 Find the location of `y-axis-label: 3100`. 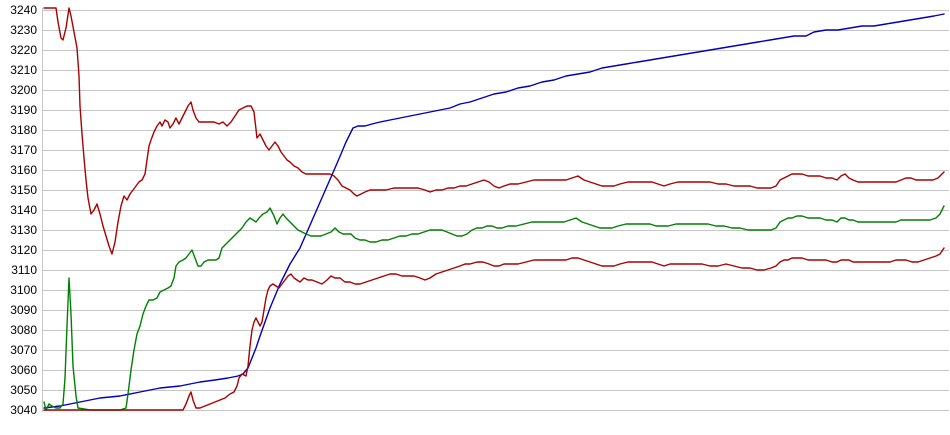

y-axis-label: 3100 is located at coordinates (23, 290).